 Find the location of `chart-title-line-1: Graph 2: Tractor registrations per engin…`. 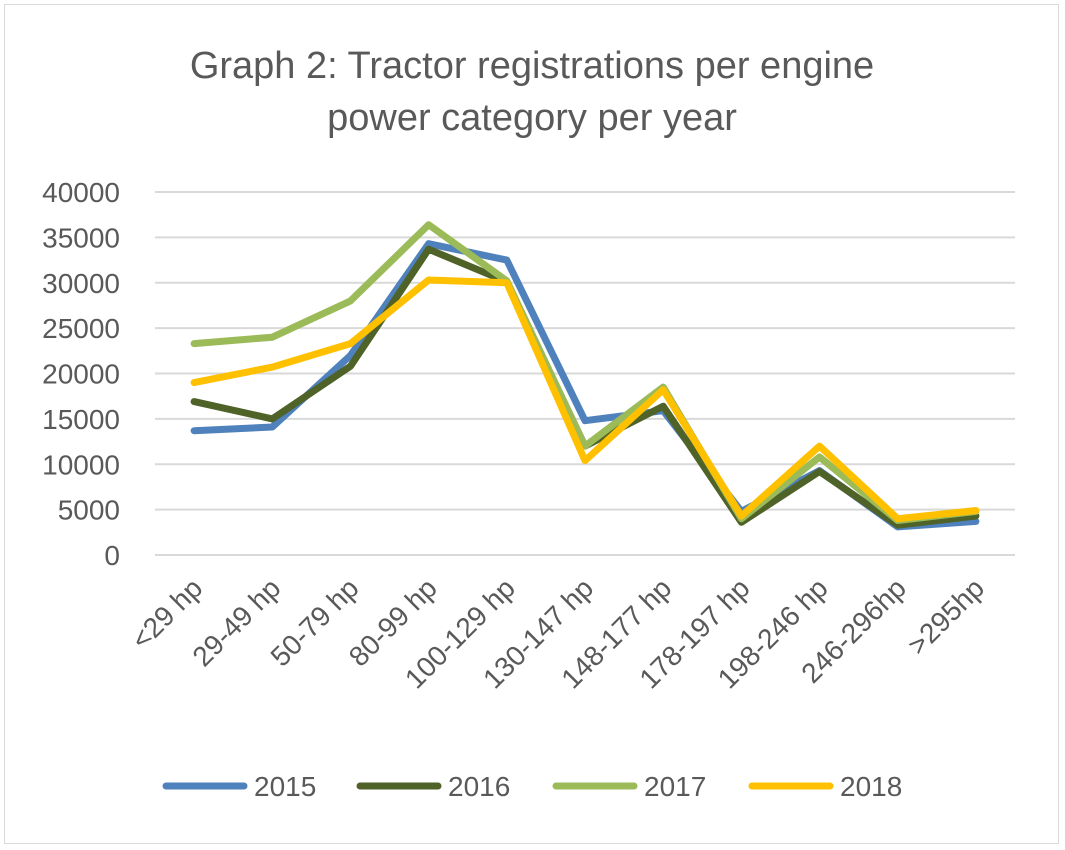

chart-title-line-1: Graph 2: Tractor registrations per engin… is located at coordinates (532, 66).